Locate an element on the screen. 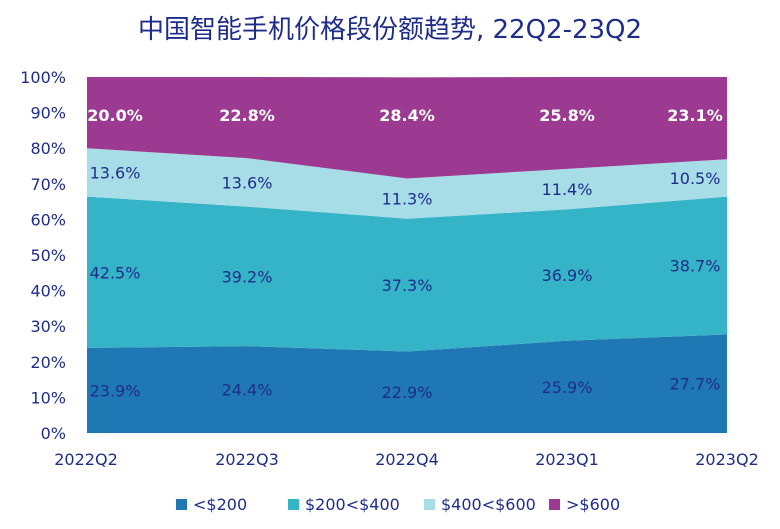 This screenshot has width=780, height=529. data-label-400lt-600: 11.3% is located at coordinates (407, 199).